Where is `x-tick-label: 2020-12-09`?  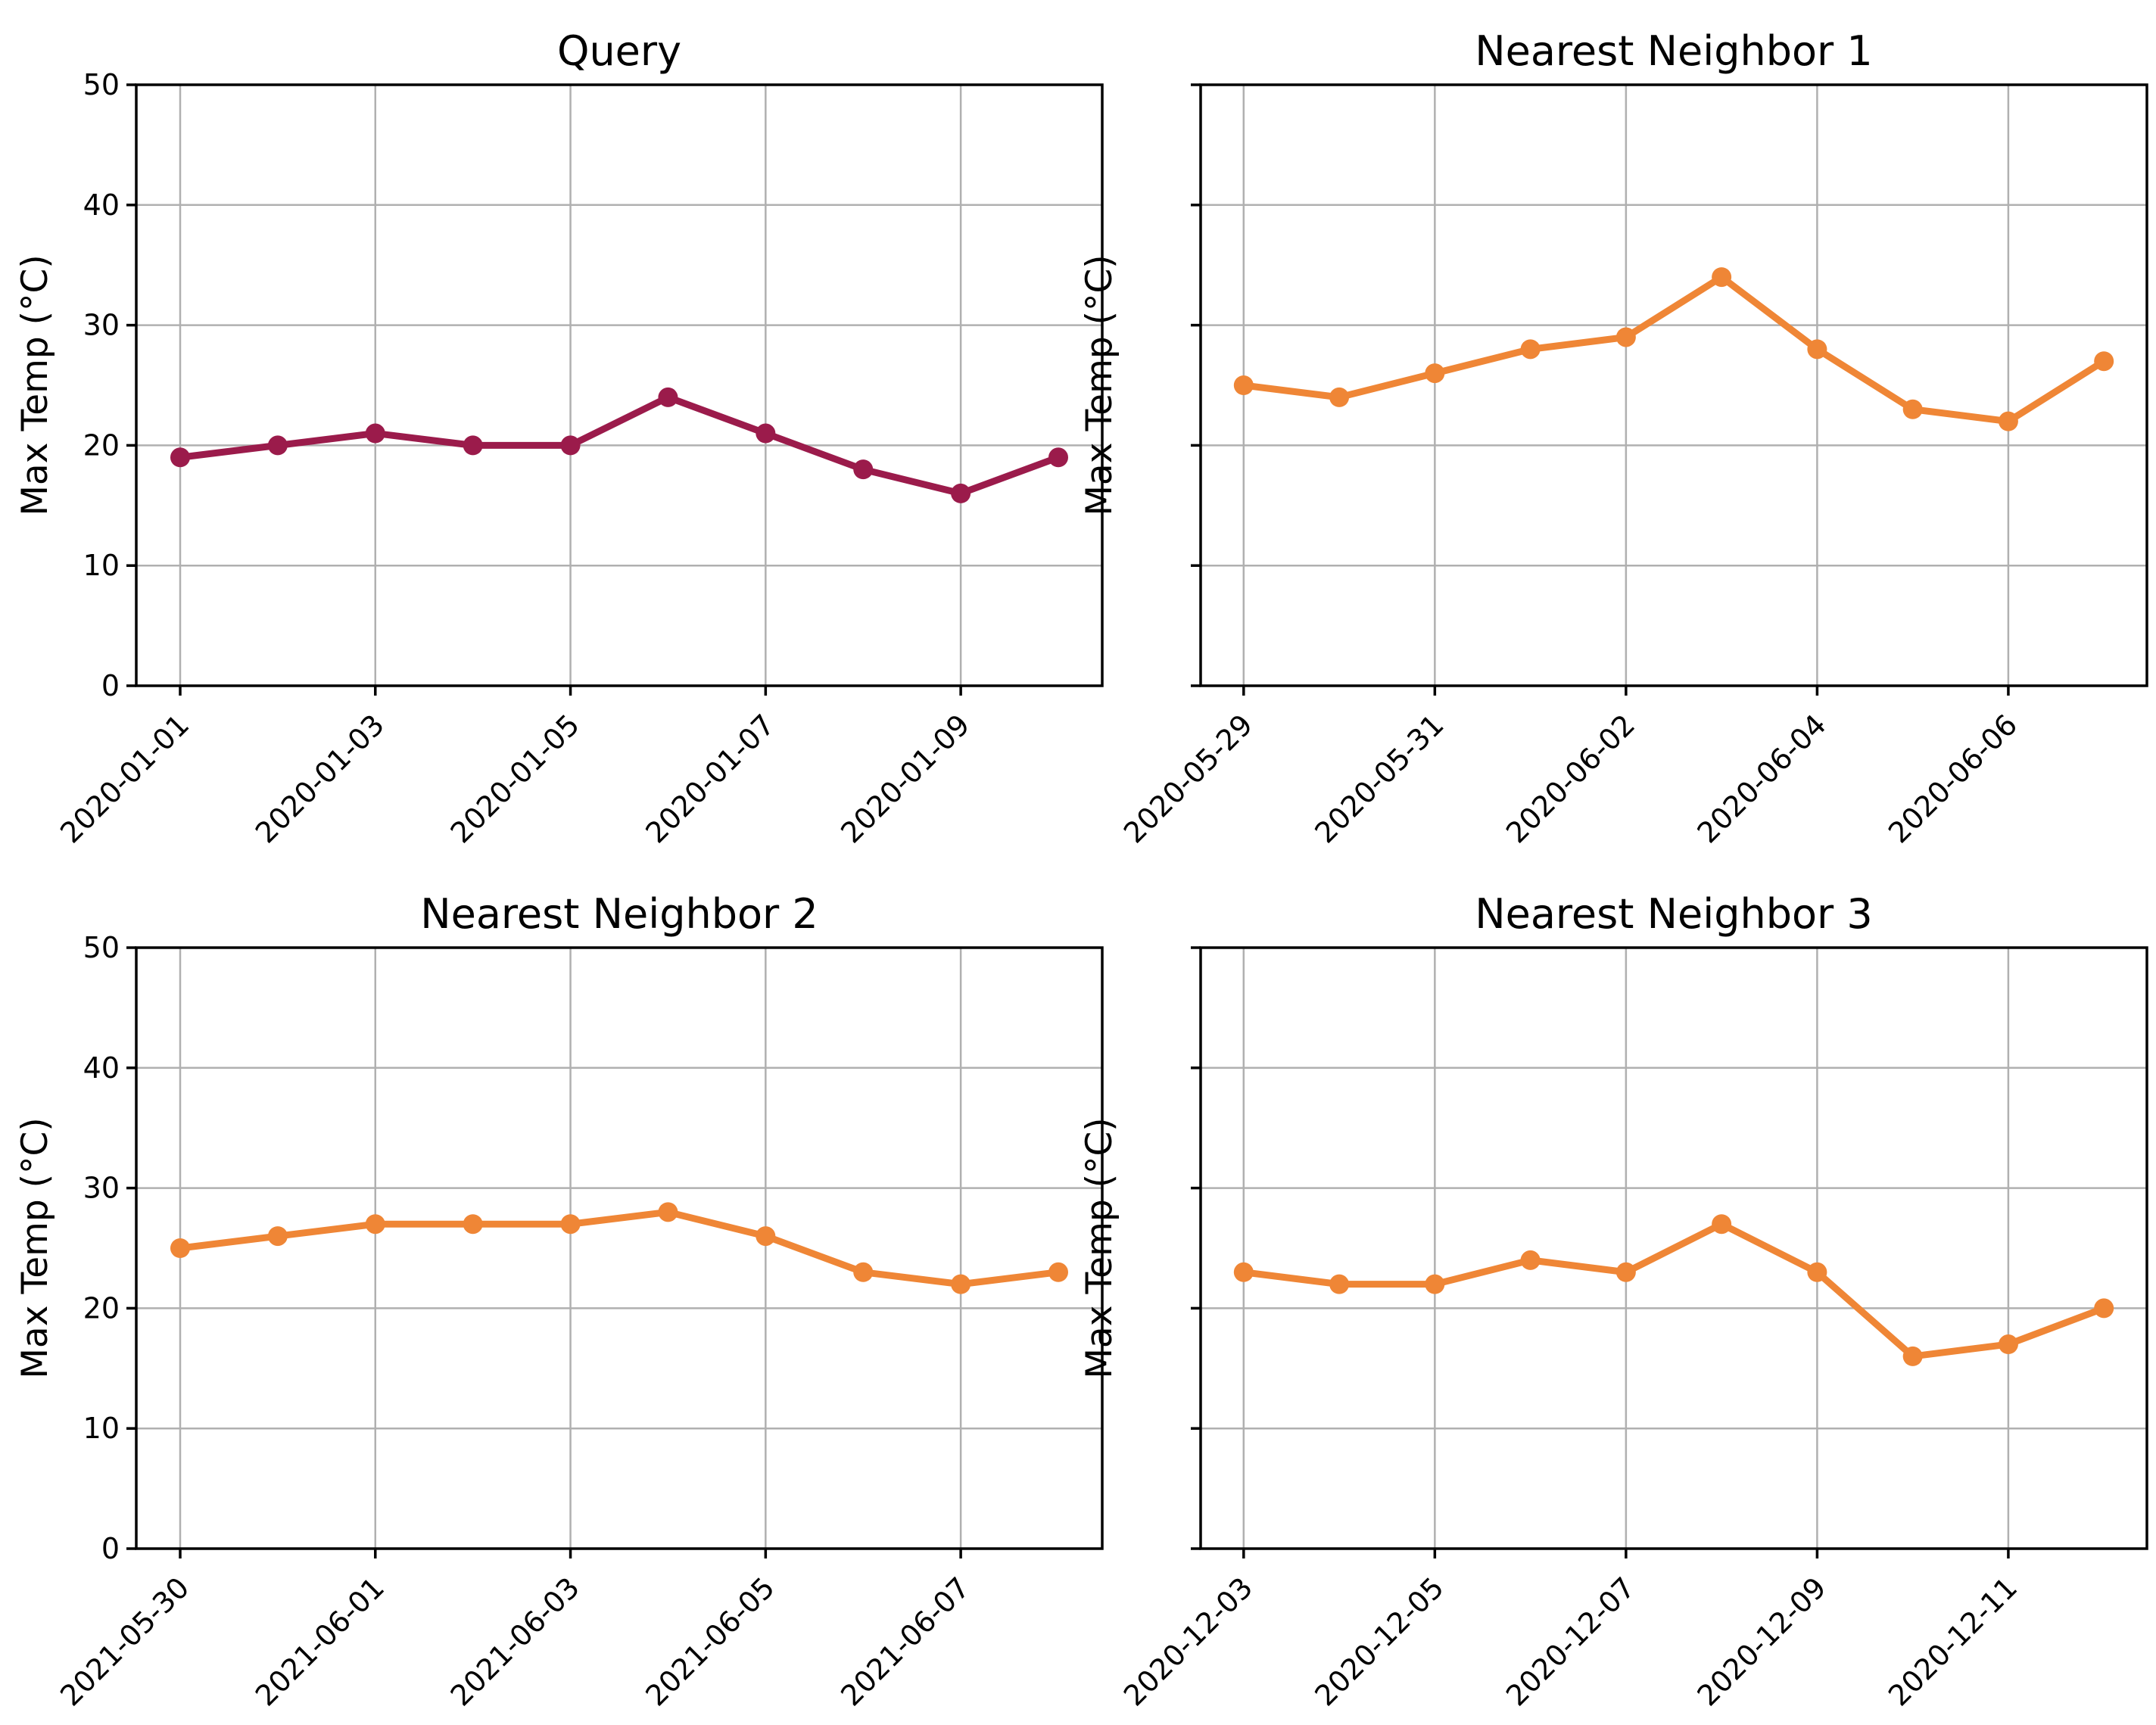
x-tick-label: 2020-12-09 is located at coordinates (1761, 1641).